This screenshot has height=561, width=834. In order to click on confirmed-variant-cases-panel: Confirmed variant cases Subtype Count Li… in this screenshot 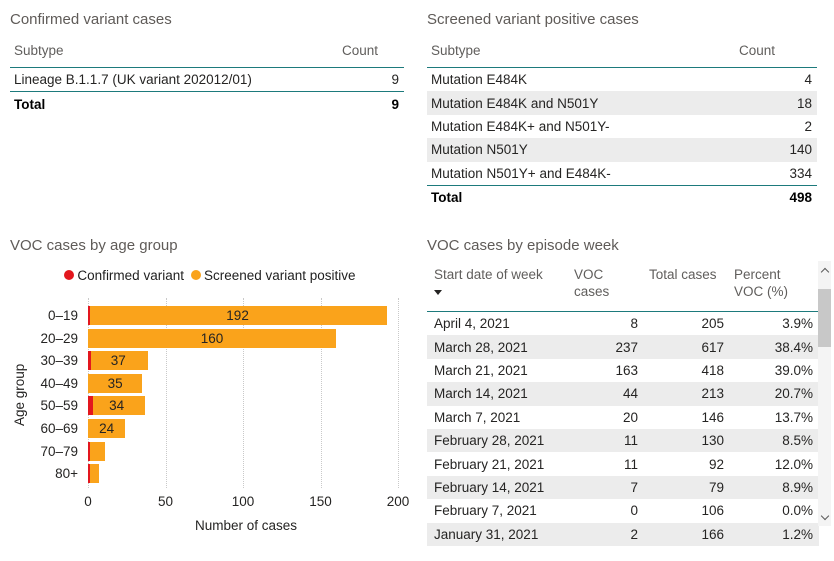, I will do `click(207, 63)`.